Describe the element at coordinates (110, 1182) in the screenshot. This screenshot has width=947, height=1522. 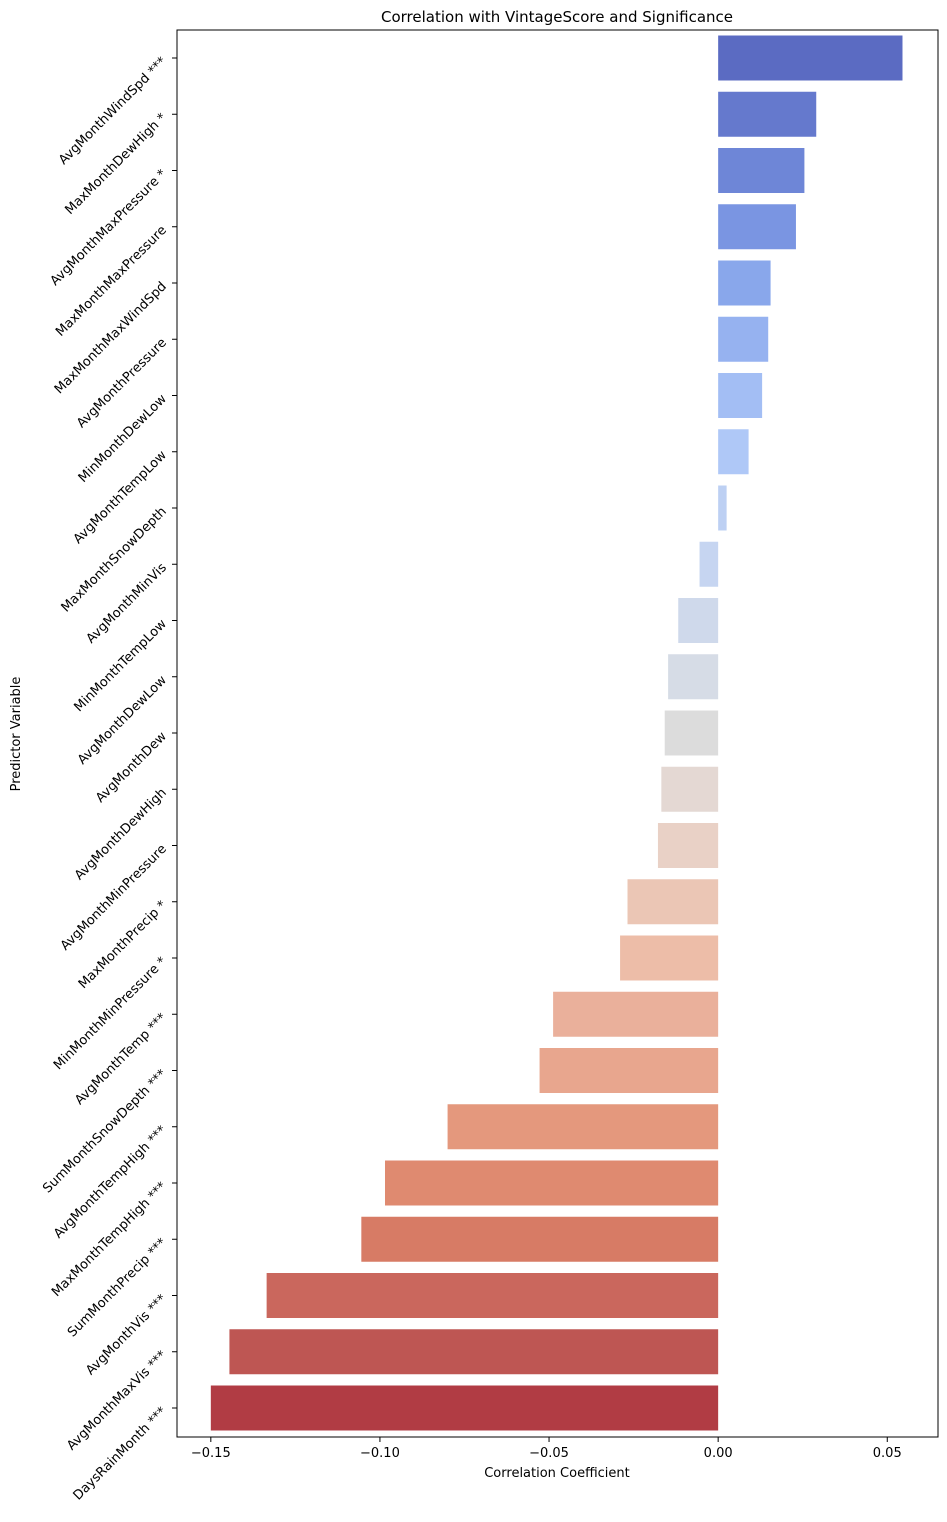
I see `y-tick-label: AvgMonthTempHigh ***` at that location.